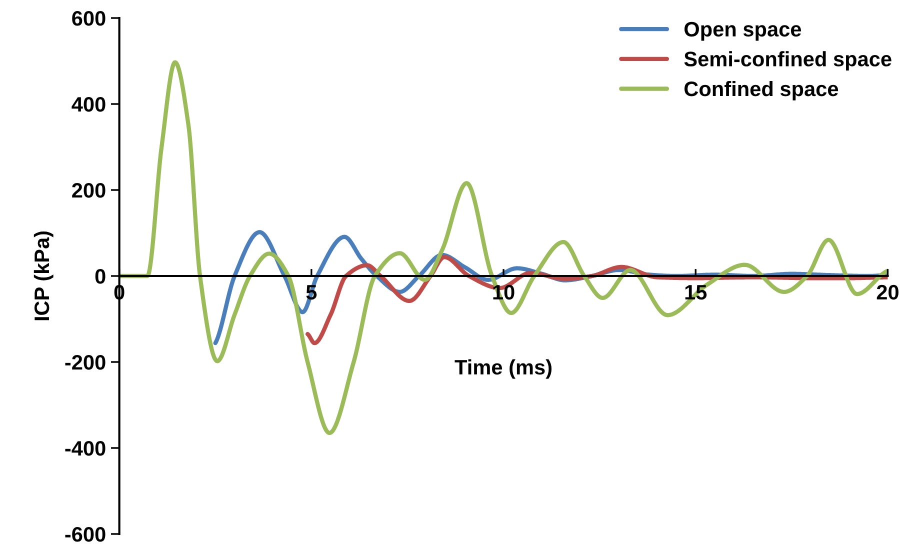 The image size is (904, 546). Describe the element at coordinates (44, 275) in the screenshot. I see `y-axis-title: ICP (kPa)` at that location.